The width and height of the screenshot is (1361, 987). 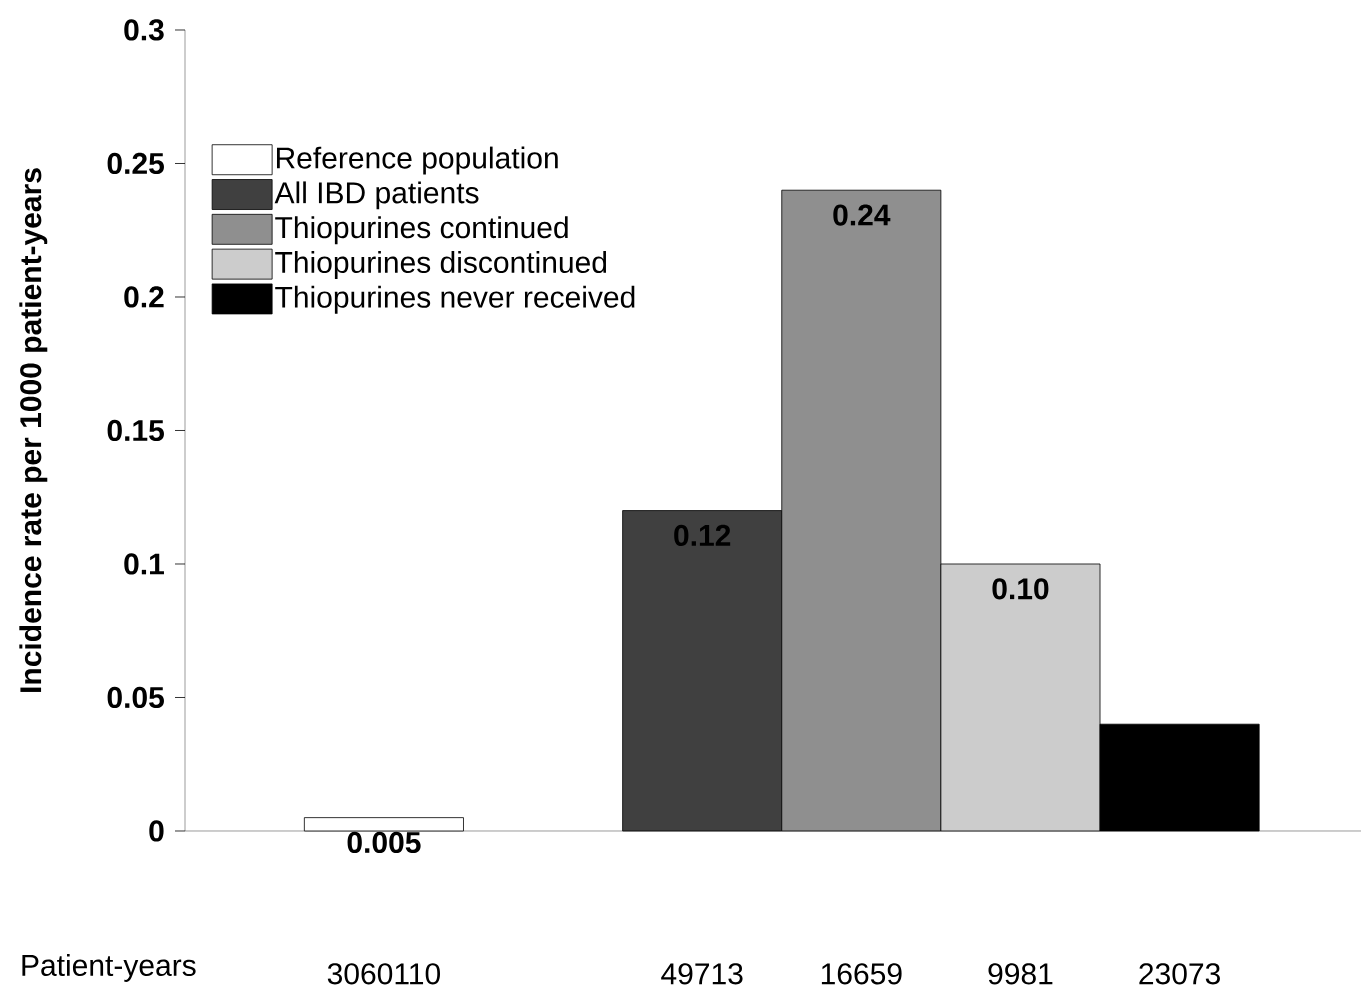 I want to click on legend-label: All IBD patients, so click(x=376, y=195).